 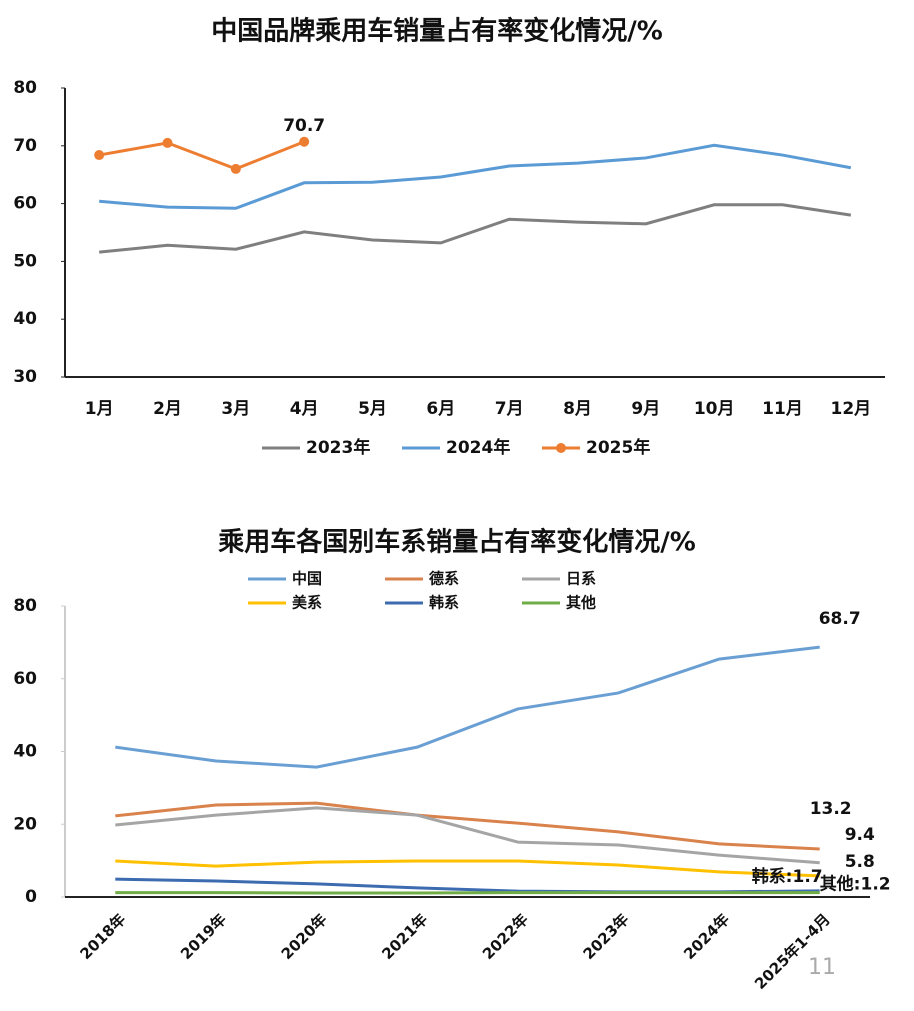 What do you see at coordinates (307, 579) in the screenshot?
I see `legend-label: 中国` at bounding box center [307, 579].